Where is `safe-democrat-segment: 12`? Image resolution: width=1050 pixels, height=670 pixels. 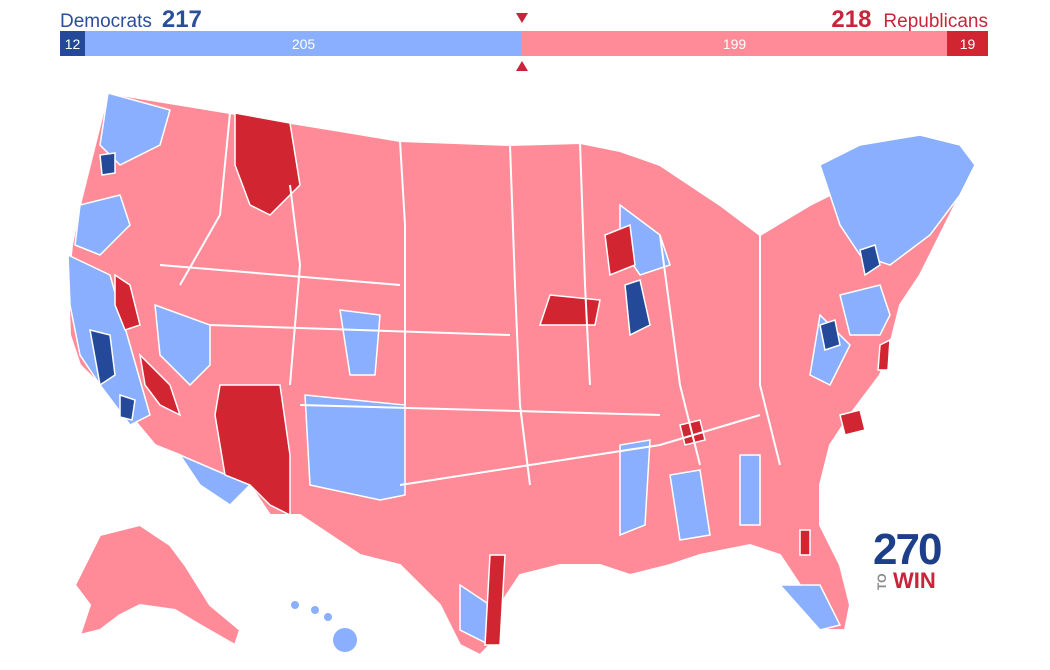
safe-democrat-segment: 12 is located at coordinates (72, 43).